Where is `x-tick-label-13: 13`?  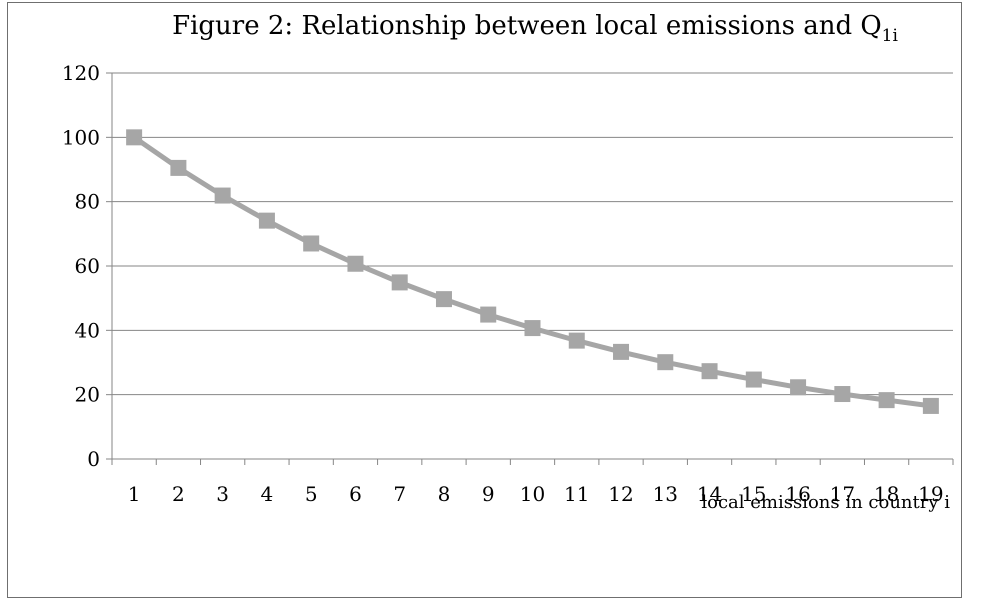 x-tick-label-13: 13 is located at coordinates (665, 494).